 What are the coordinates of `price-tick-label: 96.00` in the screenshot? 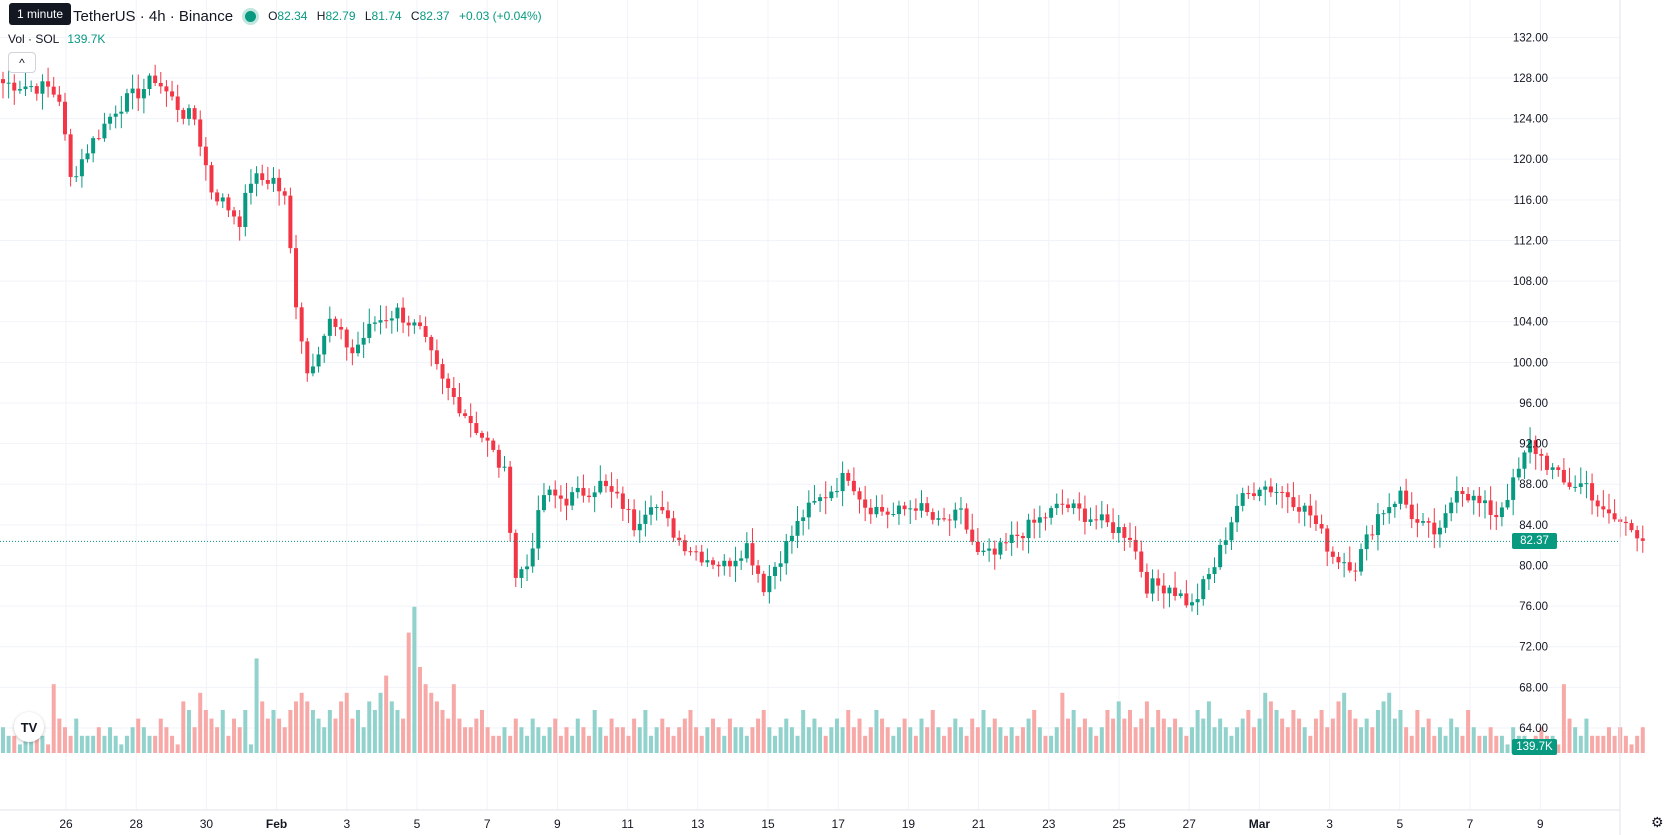 It's located at (1533, 404).